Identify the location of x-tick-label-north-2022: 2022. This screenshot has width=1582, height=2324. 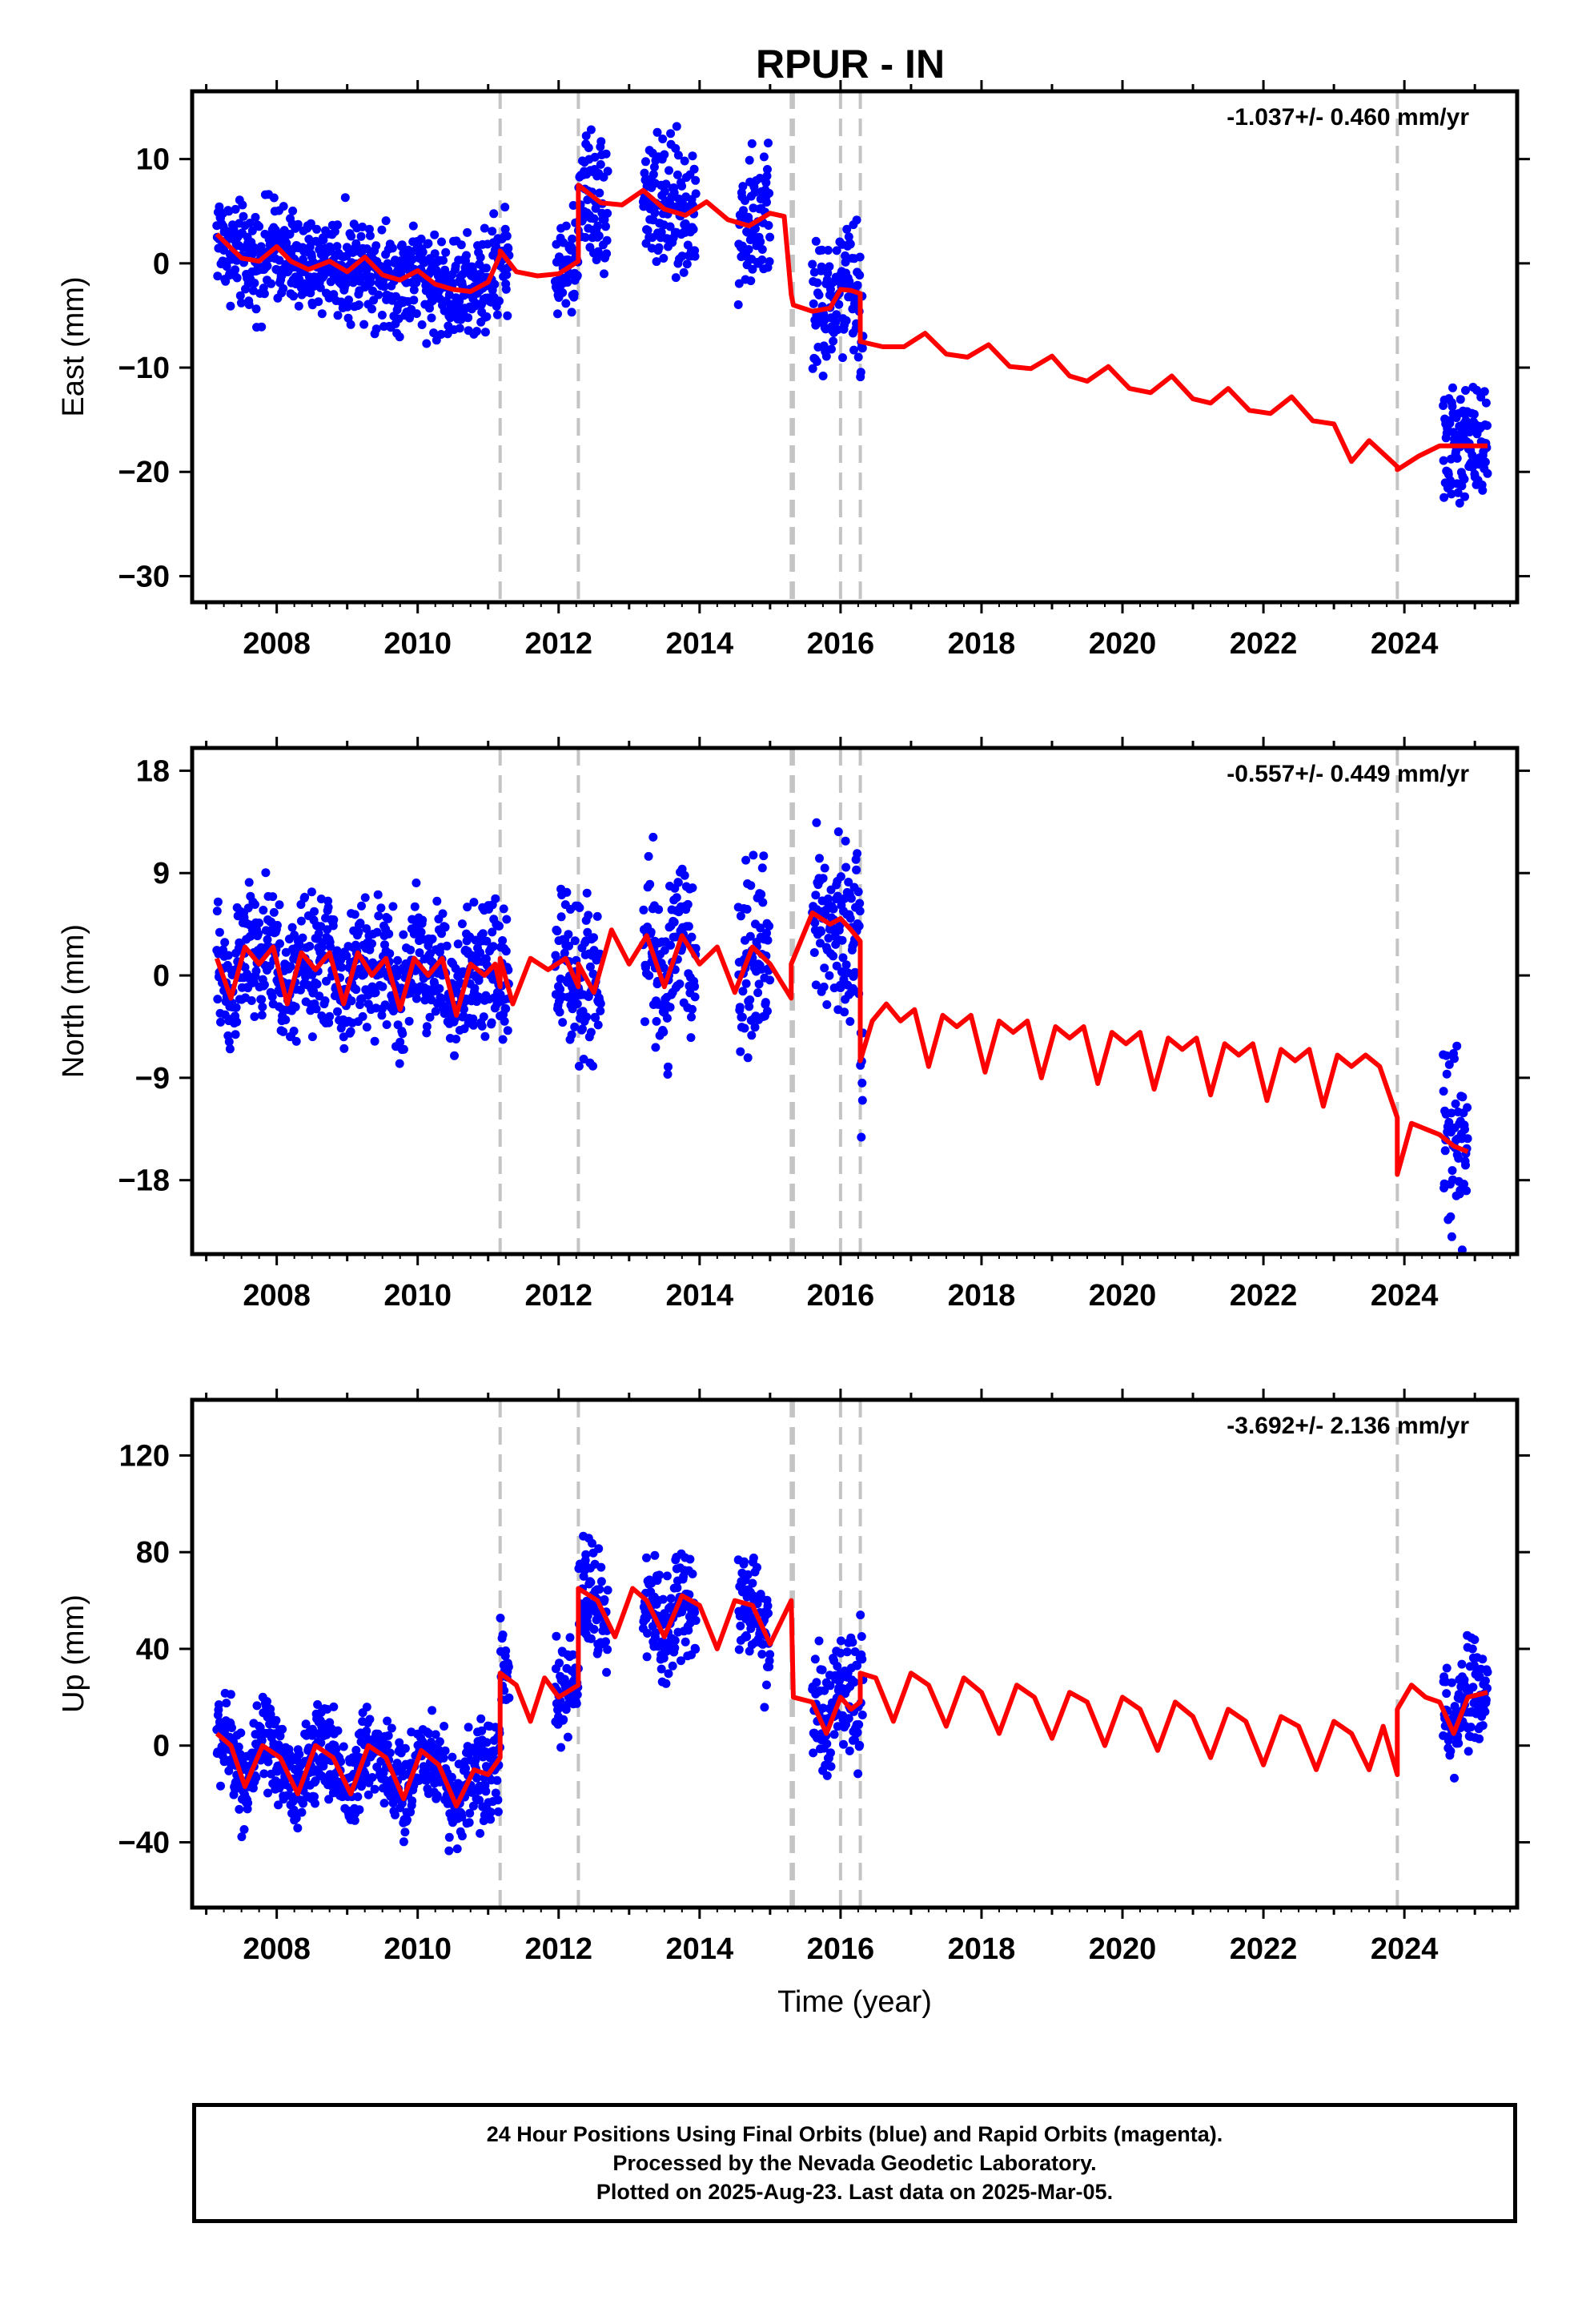
(1264, 1296).